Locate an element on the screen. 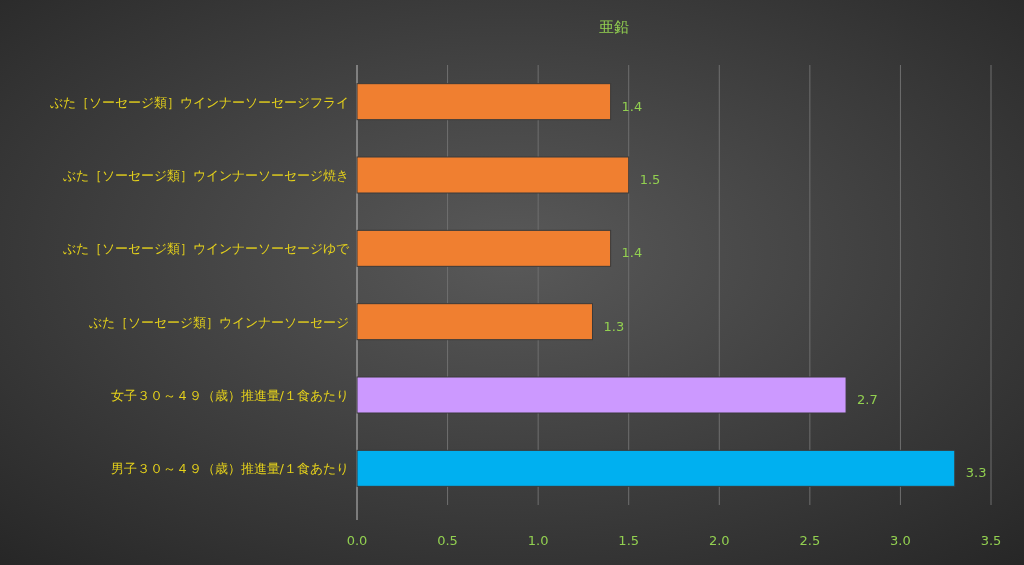  x-tick-label: 1.5 is located at coordinates (629, 540).